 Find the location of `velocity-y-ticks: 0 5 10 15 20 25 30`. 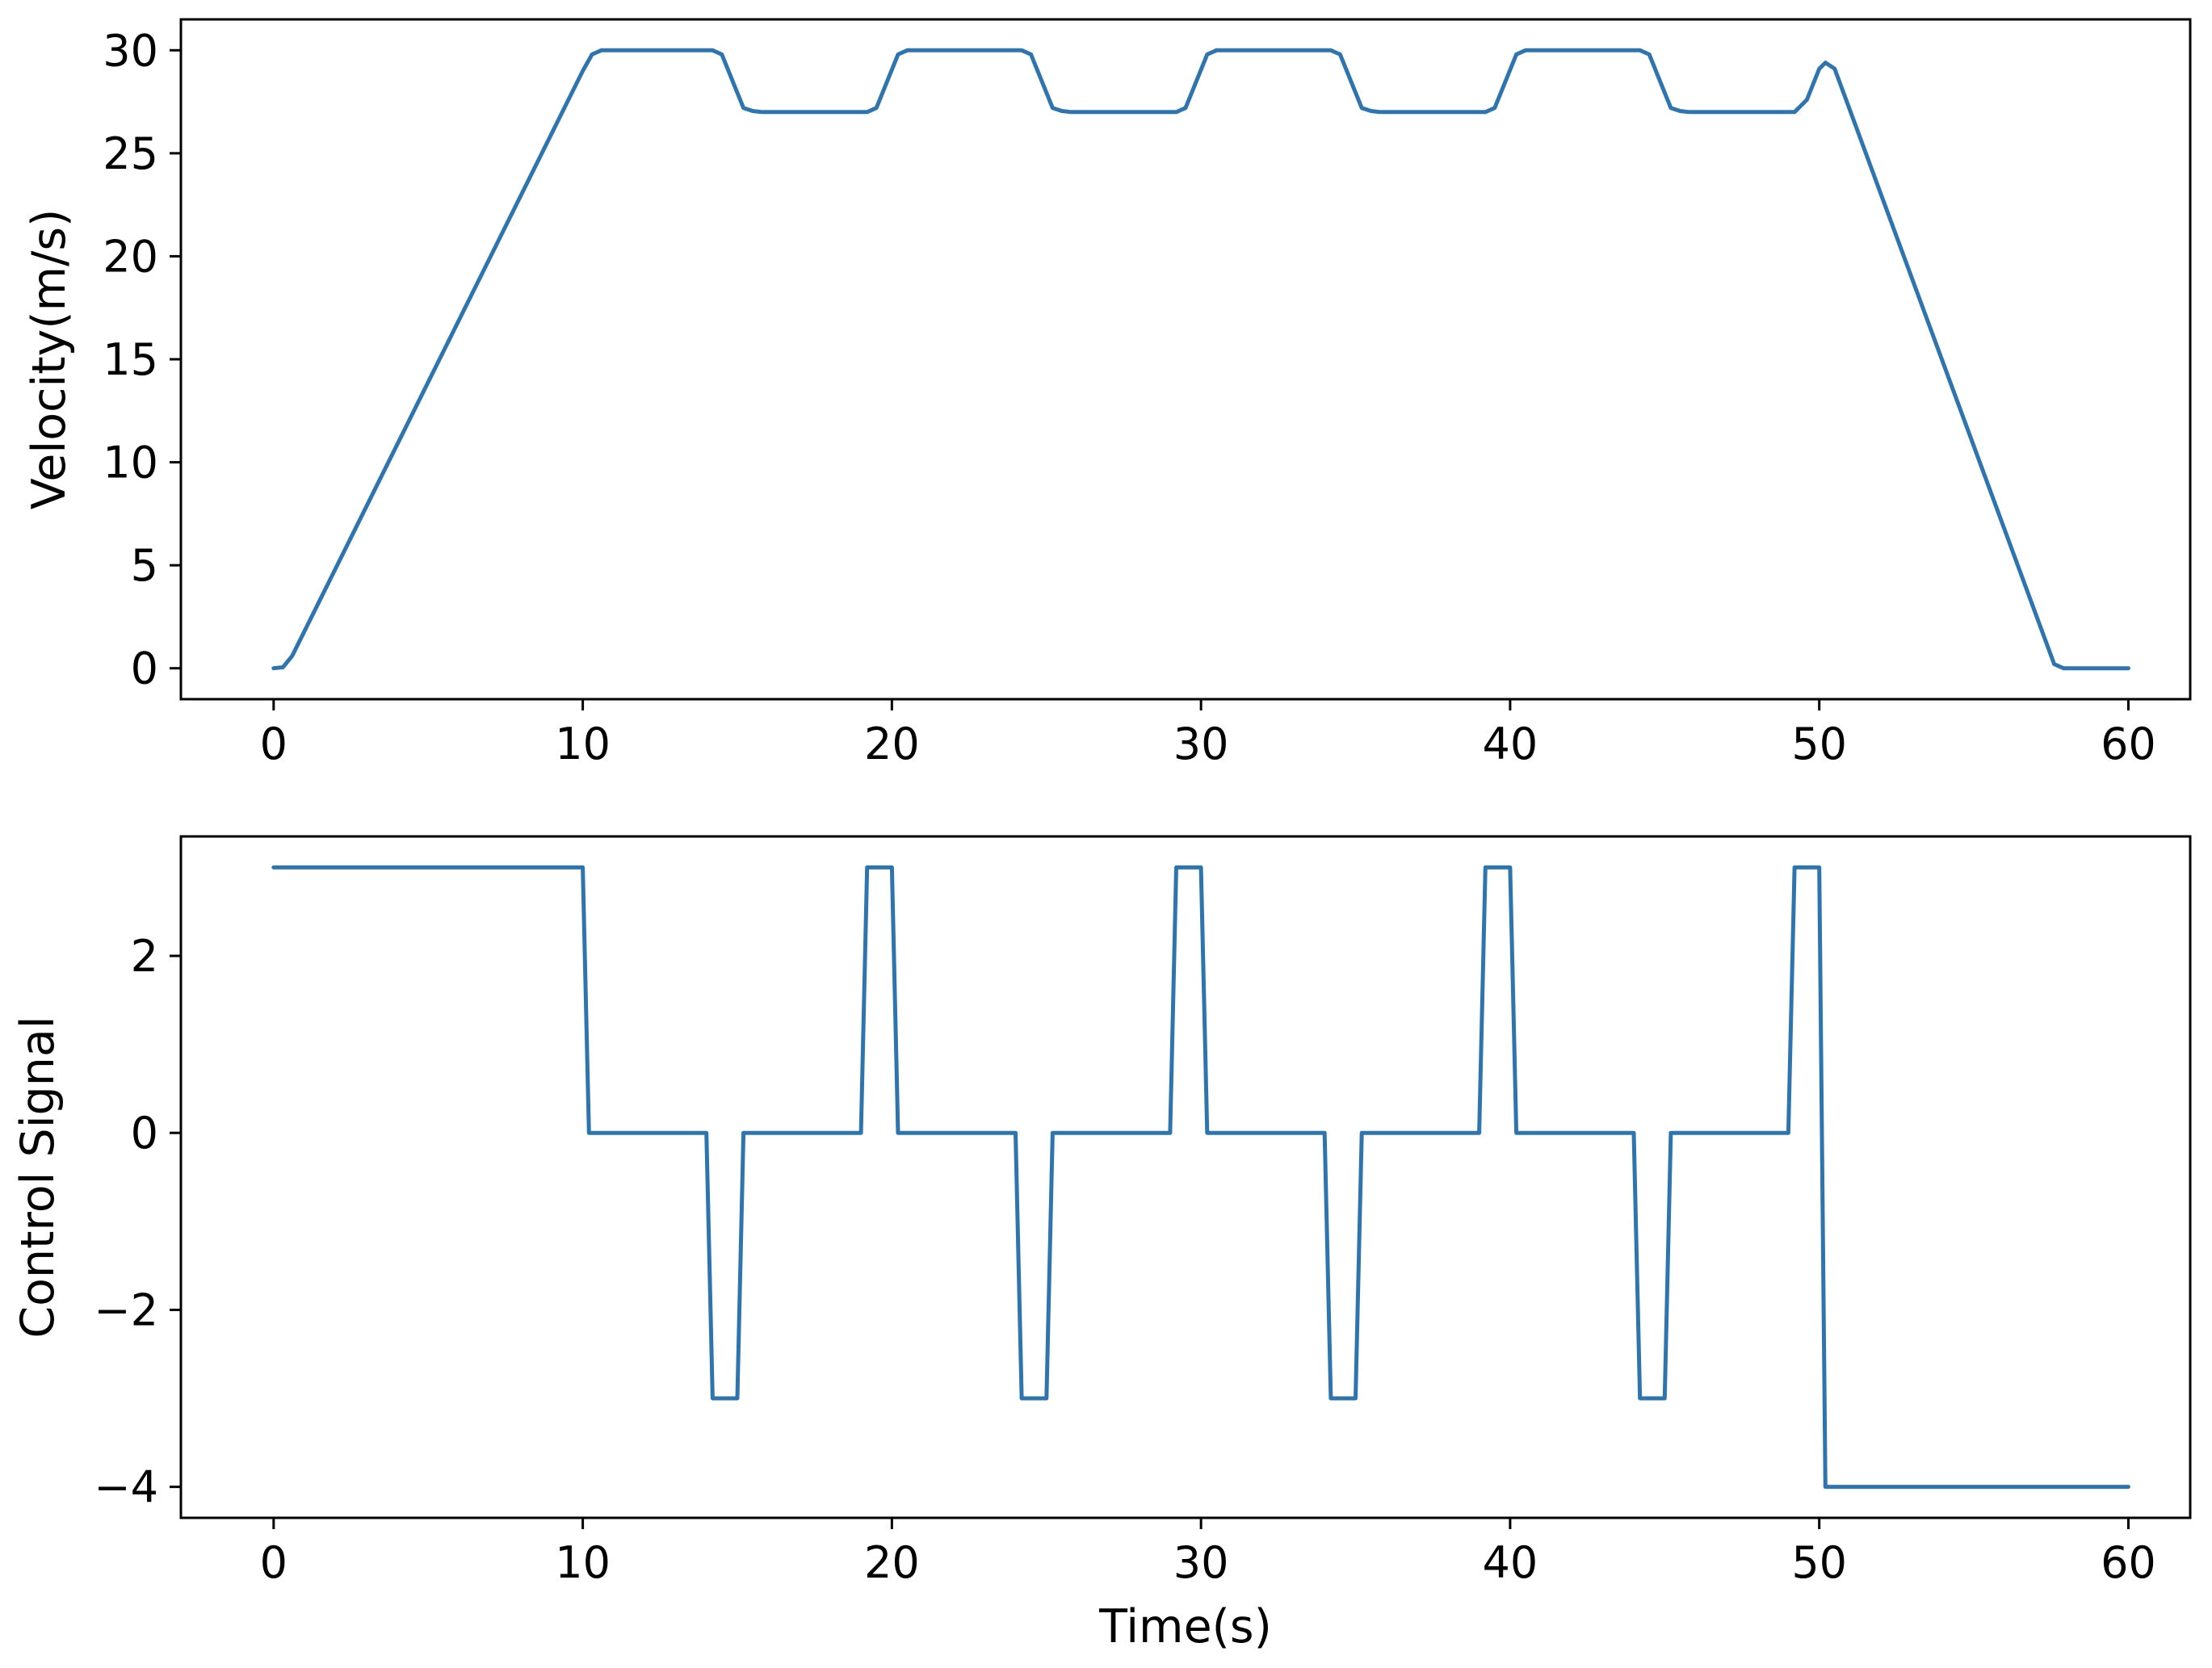

velocity-y-ticks: 0 5 10 15 20 25 30 is located at coordinates (142, 360).